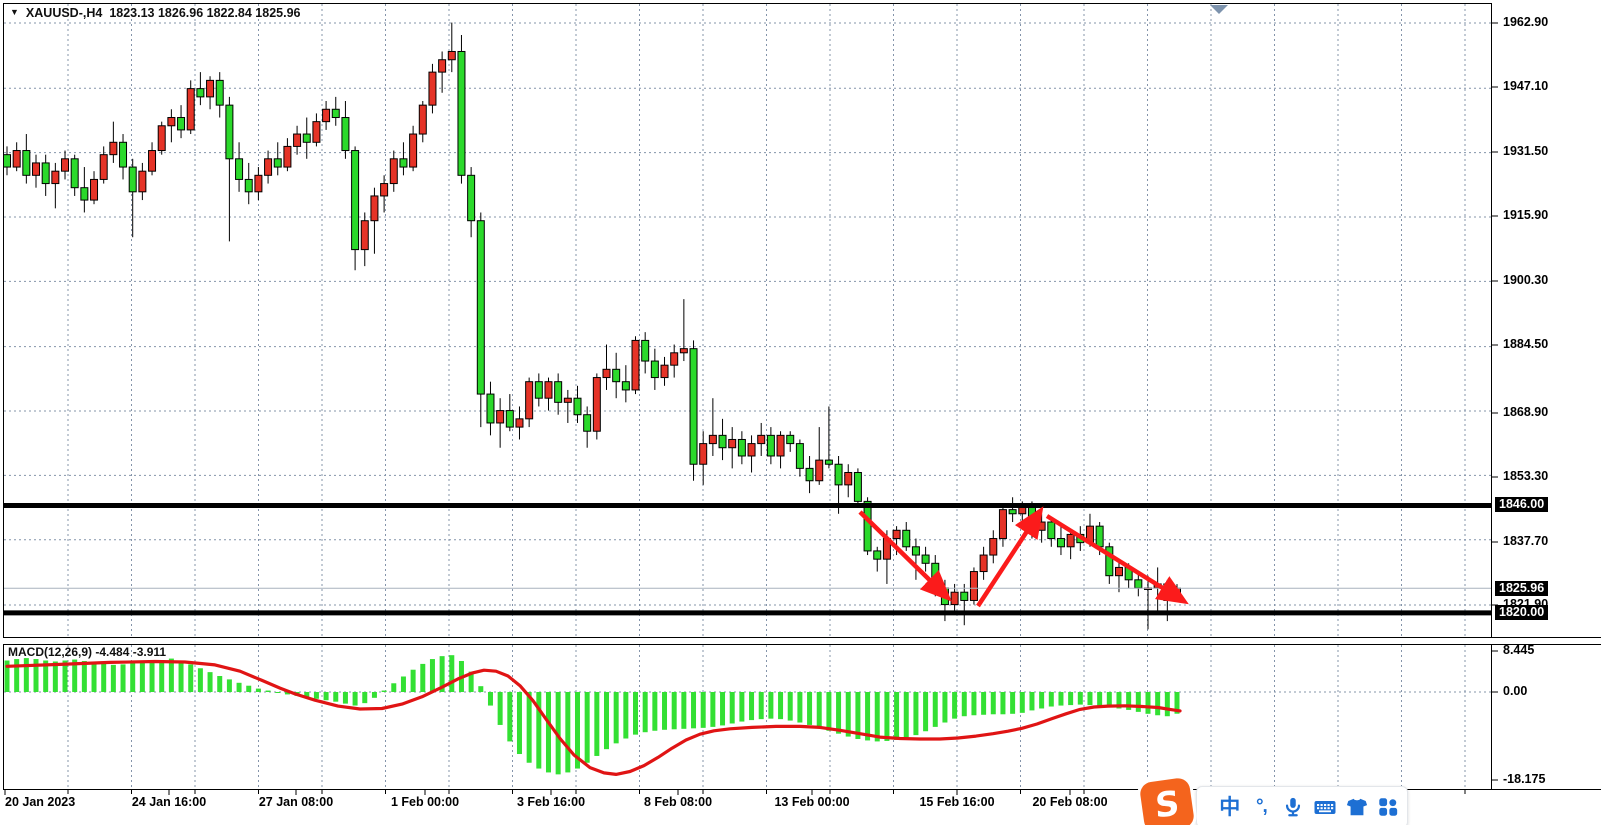 This screenshot has width=1601, height=825. Describe the element at coordinates (14, 12) in the screenshot. I see `symbol-dropdown-icon: ▼` at that location.